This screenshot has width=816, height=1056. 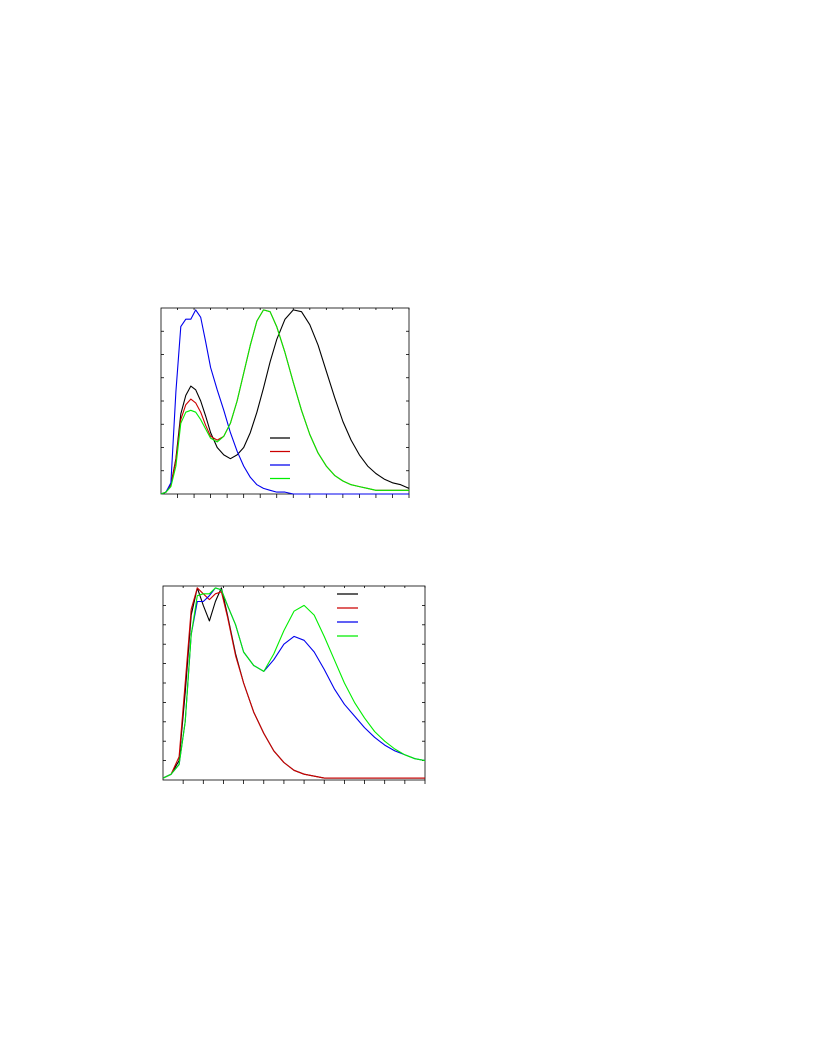 I want to click on chart-top-svg, so click(x=285, y=402).